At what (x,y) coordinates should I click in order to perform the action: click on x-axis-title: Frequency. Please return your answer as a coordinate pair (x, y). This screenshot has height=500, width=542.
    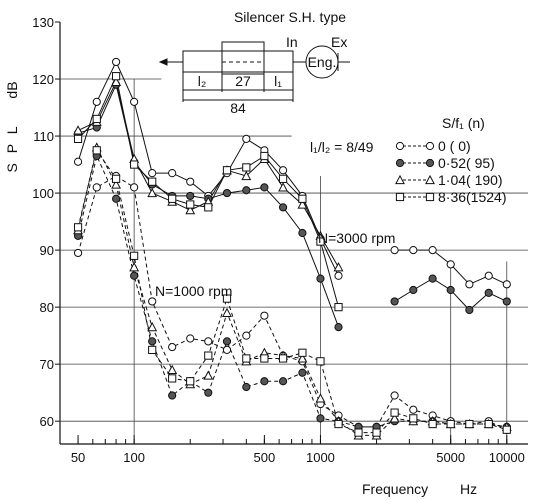
    Looking at the image, I should click on (395, 489).